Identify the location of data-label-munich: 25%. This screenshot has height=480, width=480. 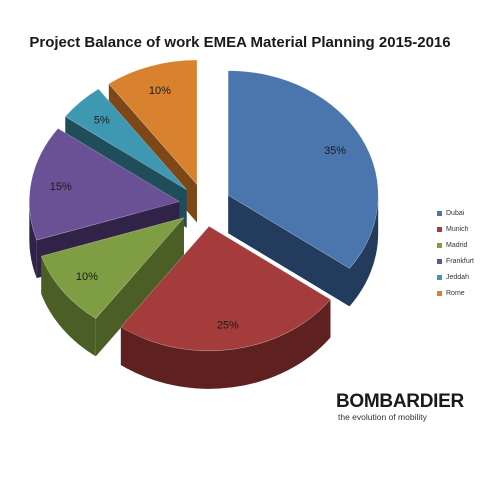
(228, 326).